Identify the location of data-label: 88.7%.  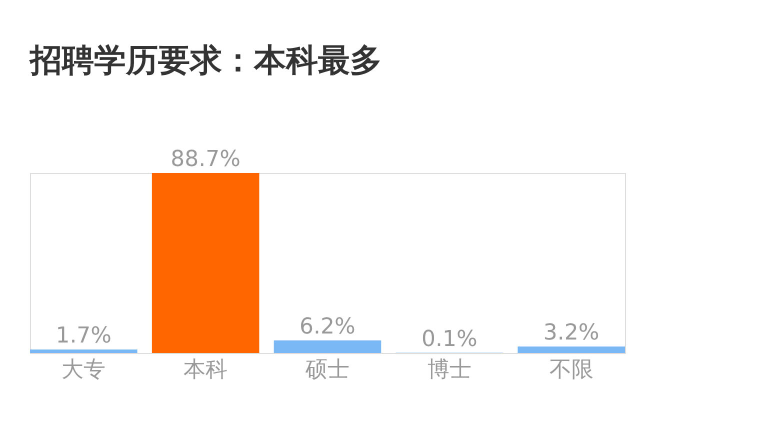
(205, 159).